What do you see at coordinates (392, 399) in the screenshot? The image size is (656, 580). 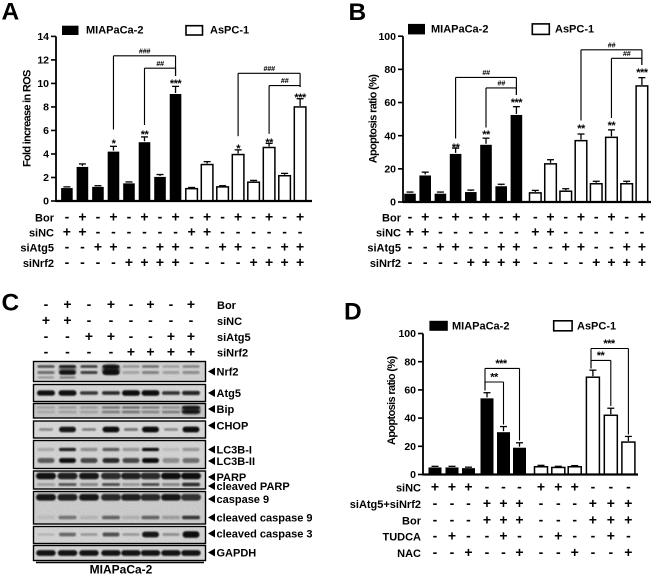 I see `svg-text: Apoptosis ratio (%)` at bounding box center [392, 399].